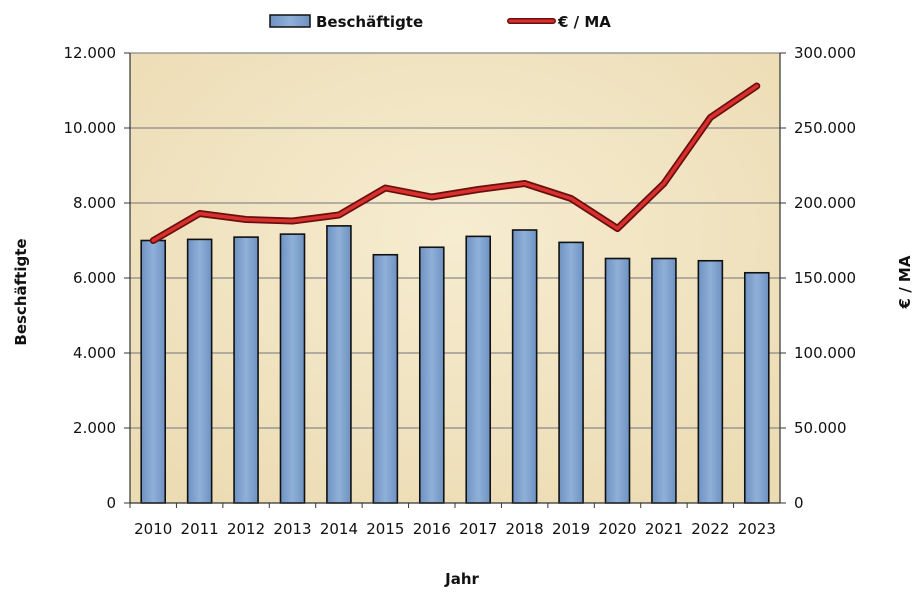 This screenshot has height=596, width=922. What do you see at coordinates (664, 183) in the screenshot?
I see `line-point-2021` at bounding box center [664, 183].